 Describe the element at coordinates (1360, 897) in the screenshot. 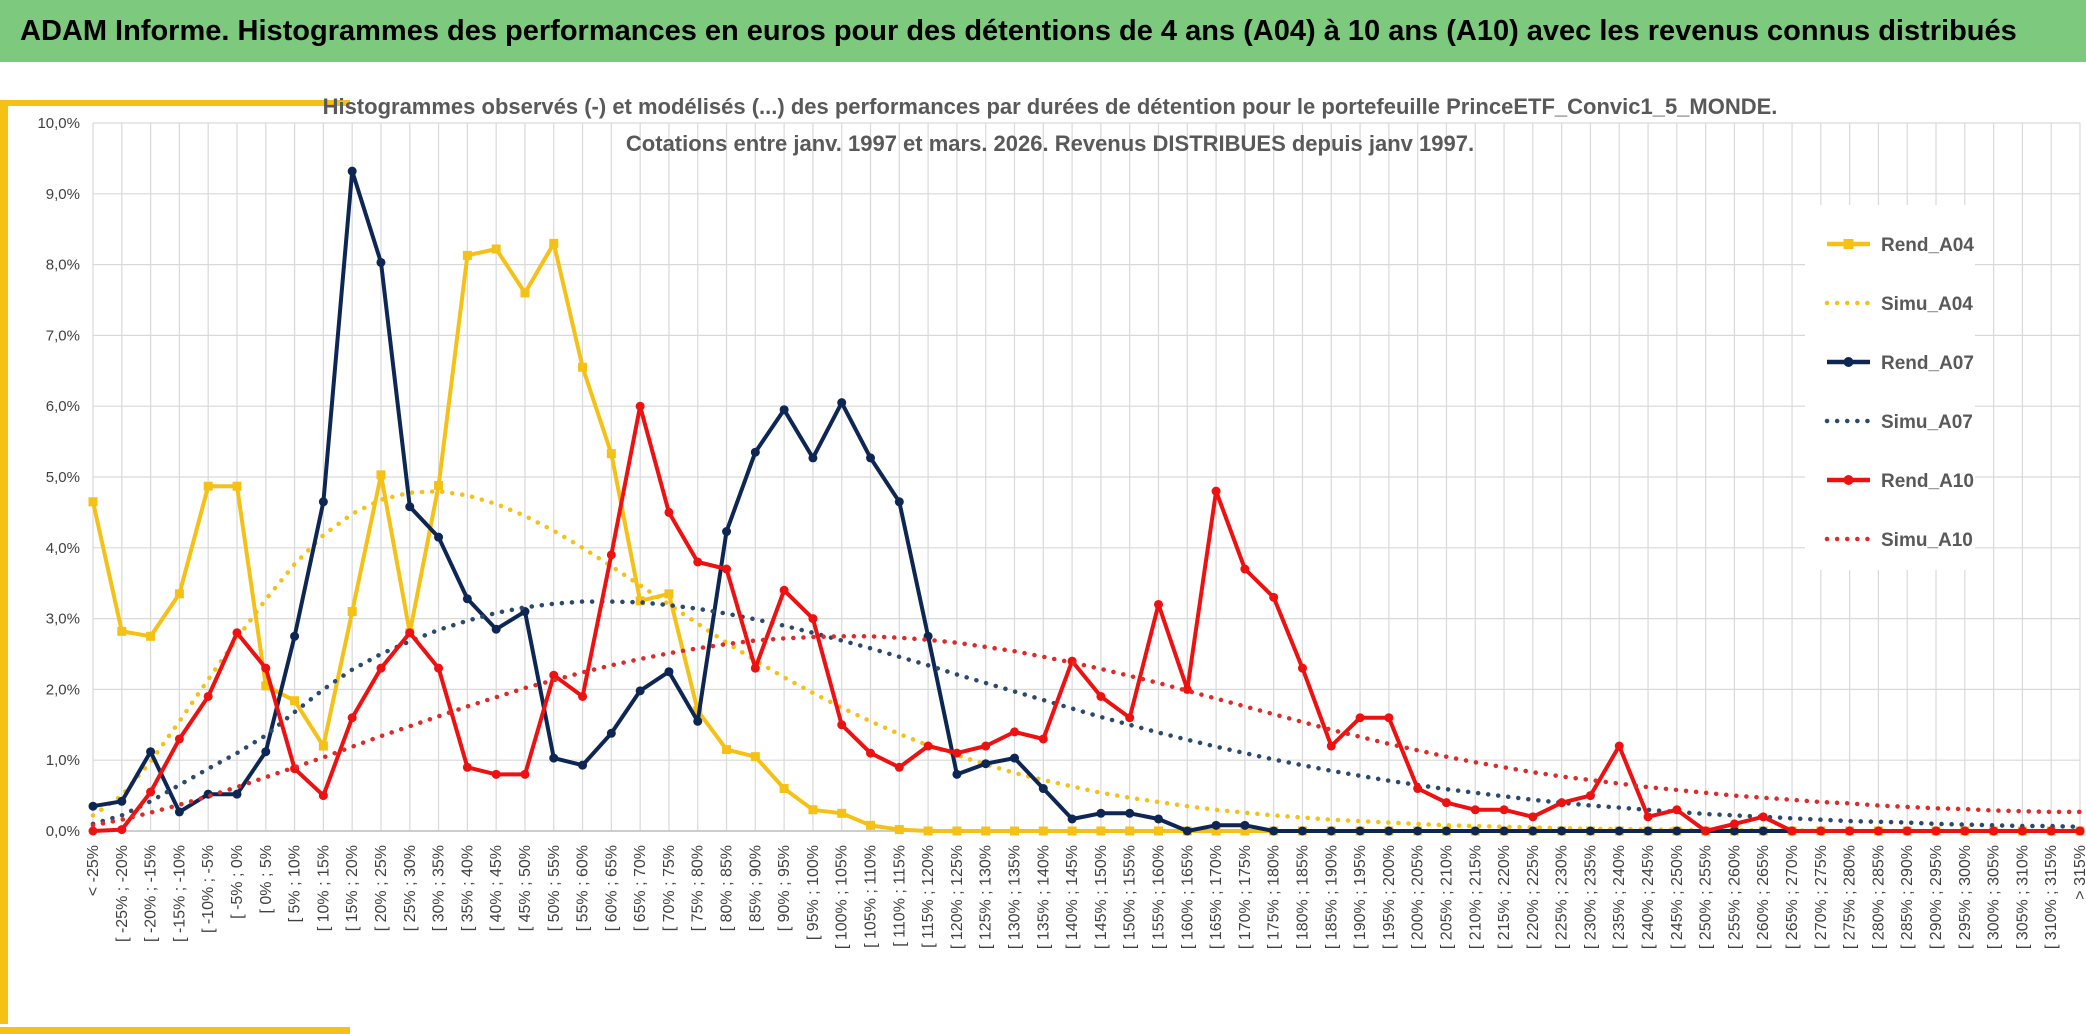

I see `x-tick-label: [ 190% ; 195%` at that location.